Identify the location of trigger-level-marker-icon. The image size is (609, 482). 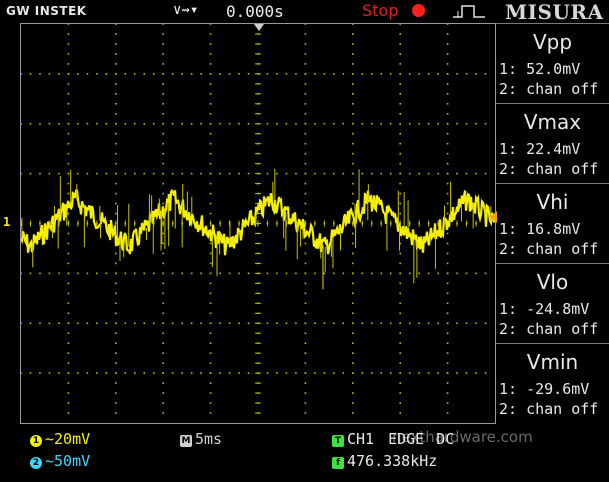
(493, 217).